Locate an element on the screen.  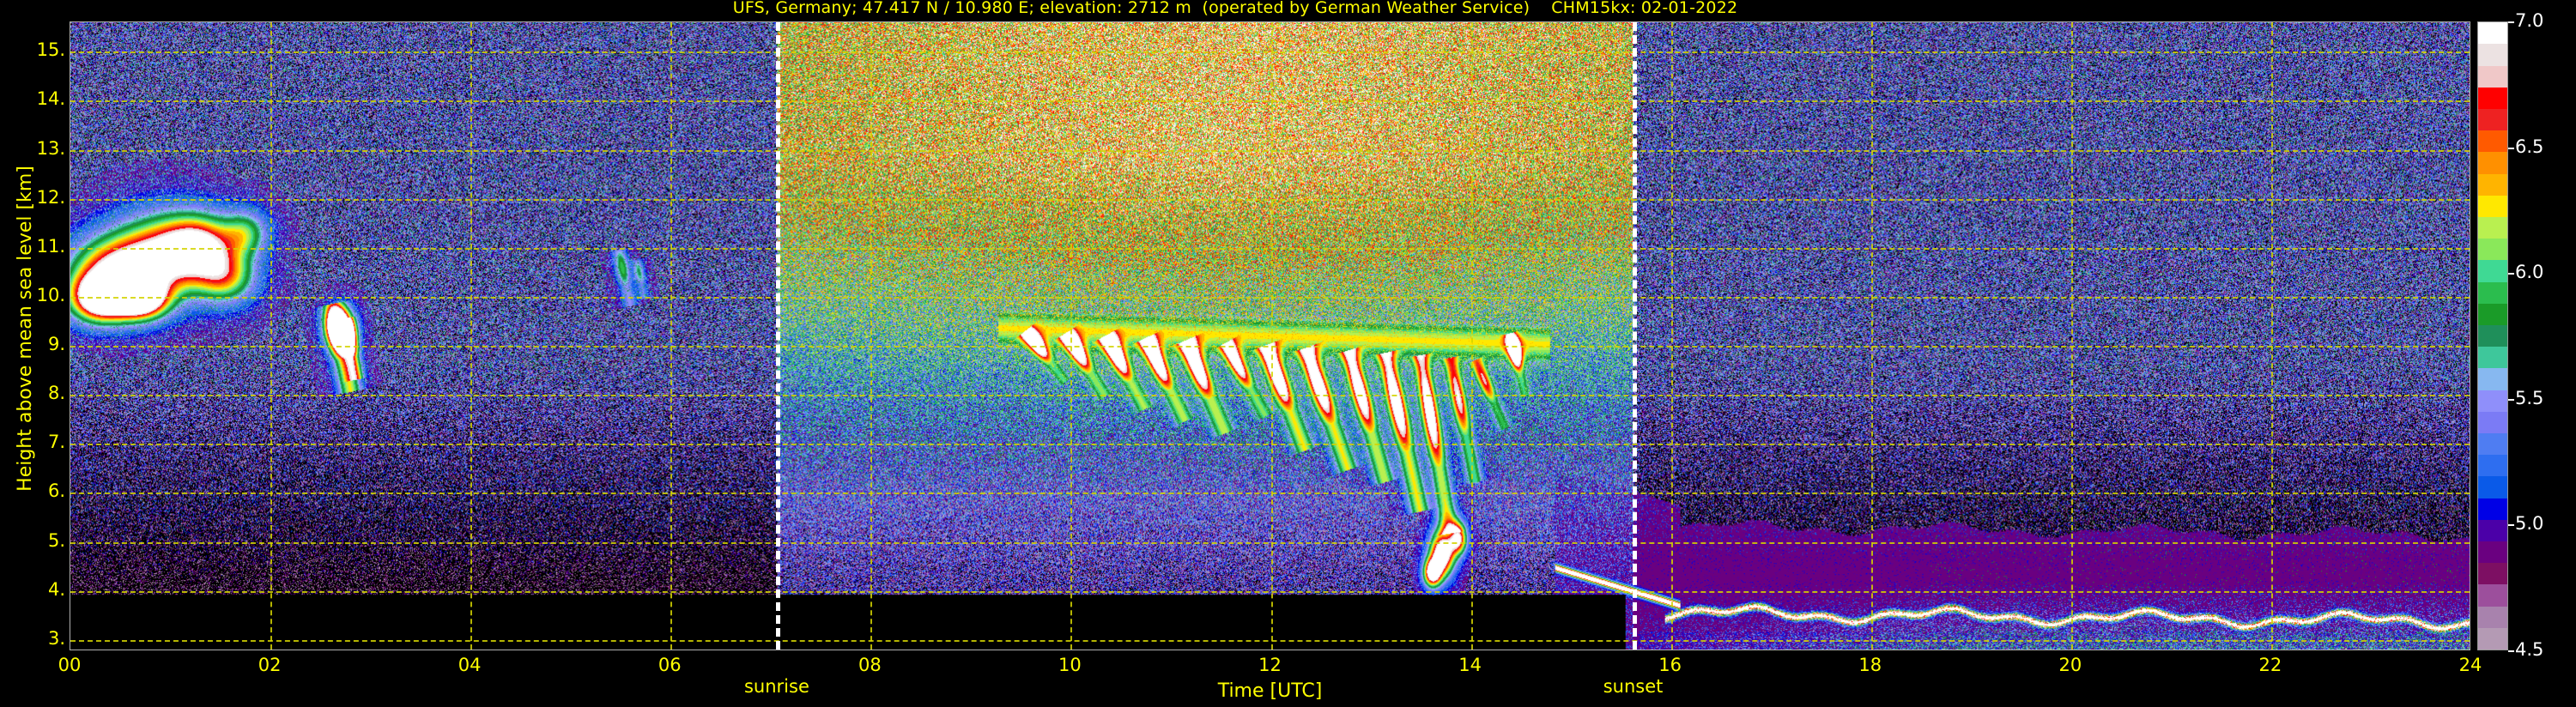
sun-event-line-sunset is located at coordinates (1634, 336).